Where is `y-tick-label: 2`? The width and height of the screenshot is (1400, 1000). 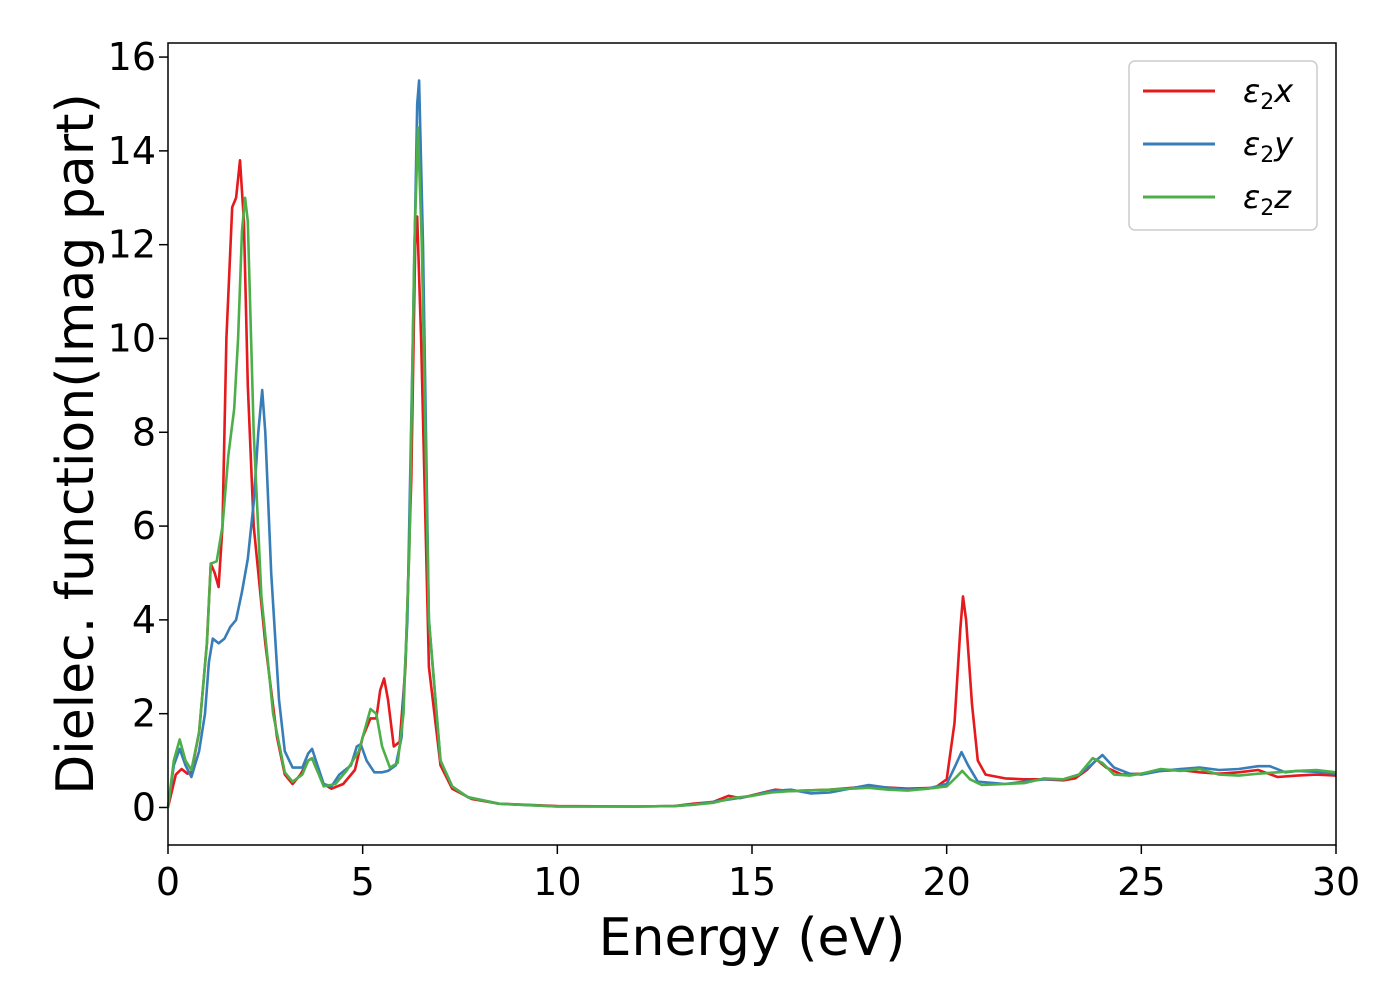
y-tick-label: 2 is located at coordinates (144, 714).